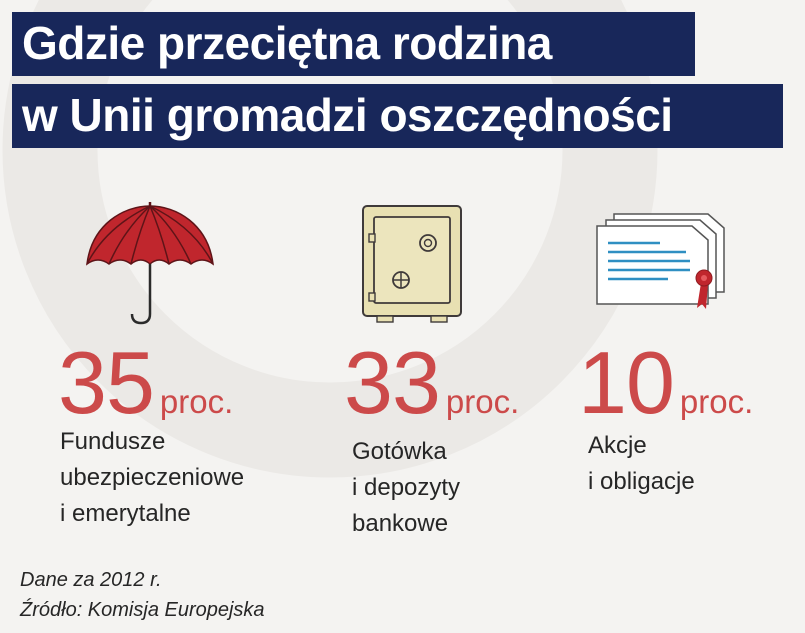 This screenshot has height=633, width=805. Describe the element at coordinates (91, 580) in the screenshot. I see `footnote-data-year: Dane za 2012 r.` at that location.